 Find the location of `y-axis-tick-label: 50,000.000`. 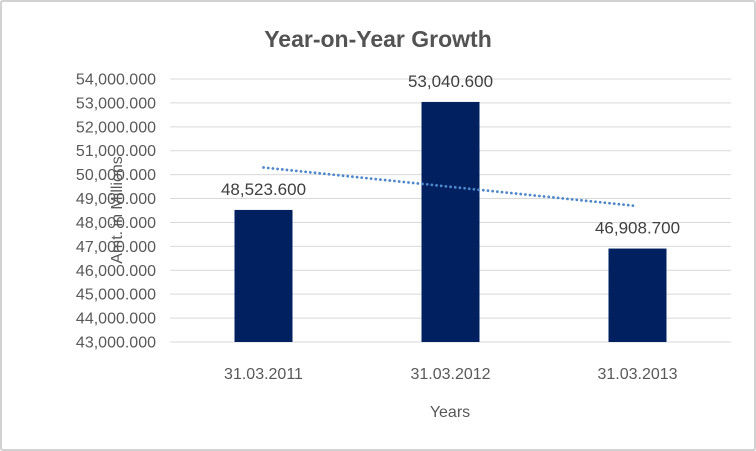

y-axis-tick-label: 50,000.000 is located at coordinates (116, 175).